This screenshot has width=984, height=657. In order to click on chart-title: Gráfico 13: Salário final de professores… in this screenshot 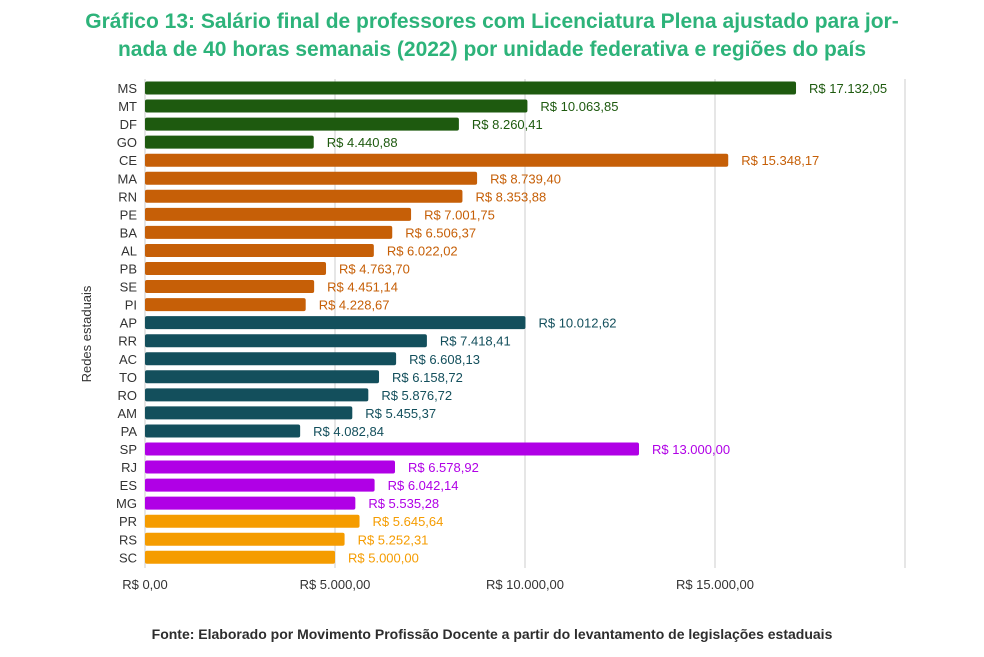, I will do `click(492, 36)`.